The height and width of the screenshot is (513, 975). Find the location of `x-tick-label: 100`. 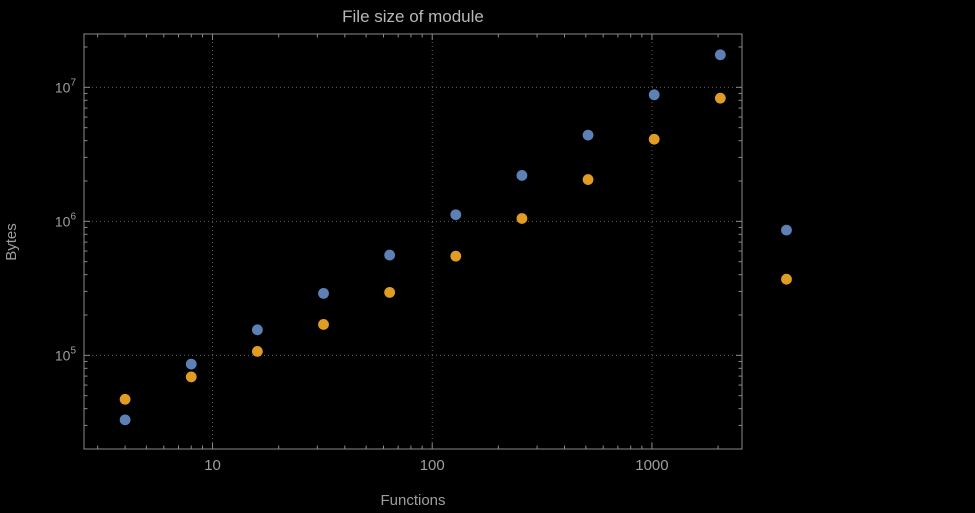

x-tick-label: 100 is located at coordinates (432, 465).